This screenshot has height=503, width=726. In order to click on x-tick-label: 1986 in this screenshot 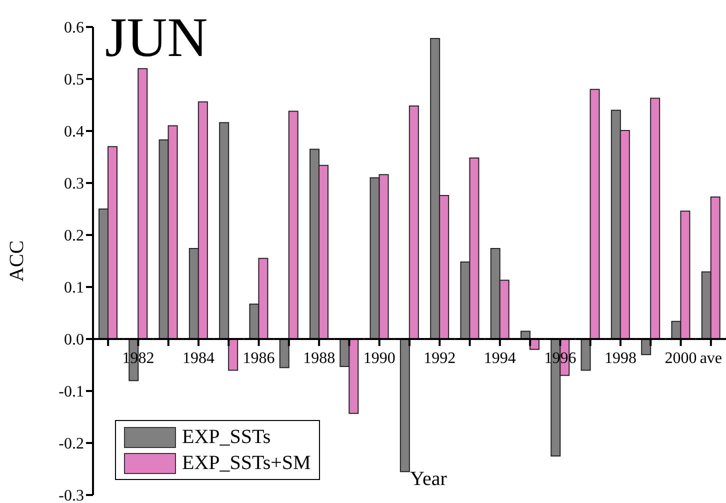, I will do `click(258, 358)`.